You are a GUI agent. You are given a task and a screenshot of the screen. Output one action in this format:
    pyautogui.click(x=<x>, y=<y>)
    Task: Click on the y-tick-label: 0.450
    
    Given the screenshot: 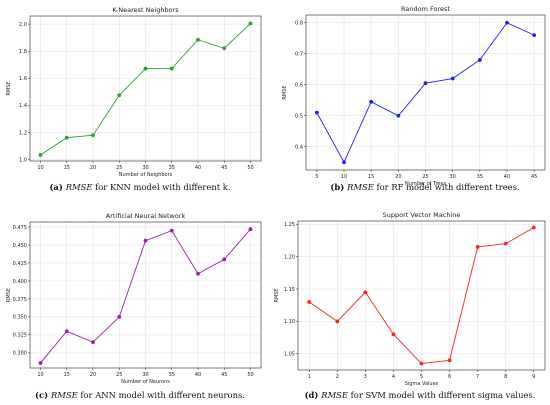 What is the action you would take?
    pyautogui.click(x=20, y=246)
    